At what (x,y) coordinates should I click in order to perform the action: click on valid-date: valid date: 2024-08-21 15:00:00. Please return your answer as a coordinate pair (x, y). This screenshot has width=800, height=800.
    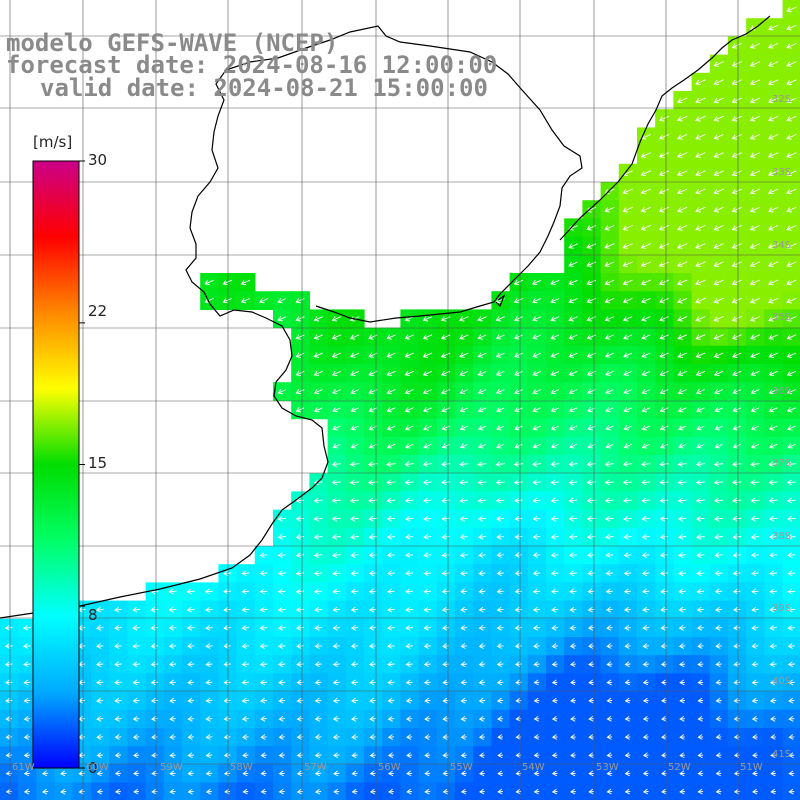
    Looking at the image, I should click on (264, 88).